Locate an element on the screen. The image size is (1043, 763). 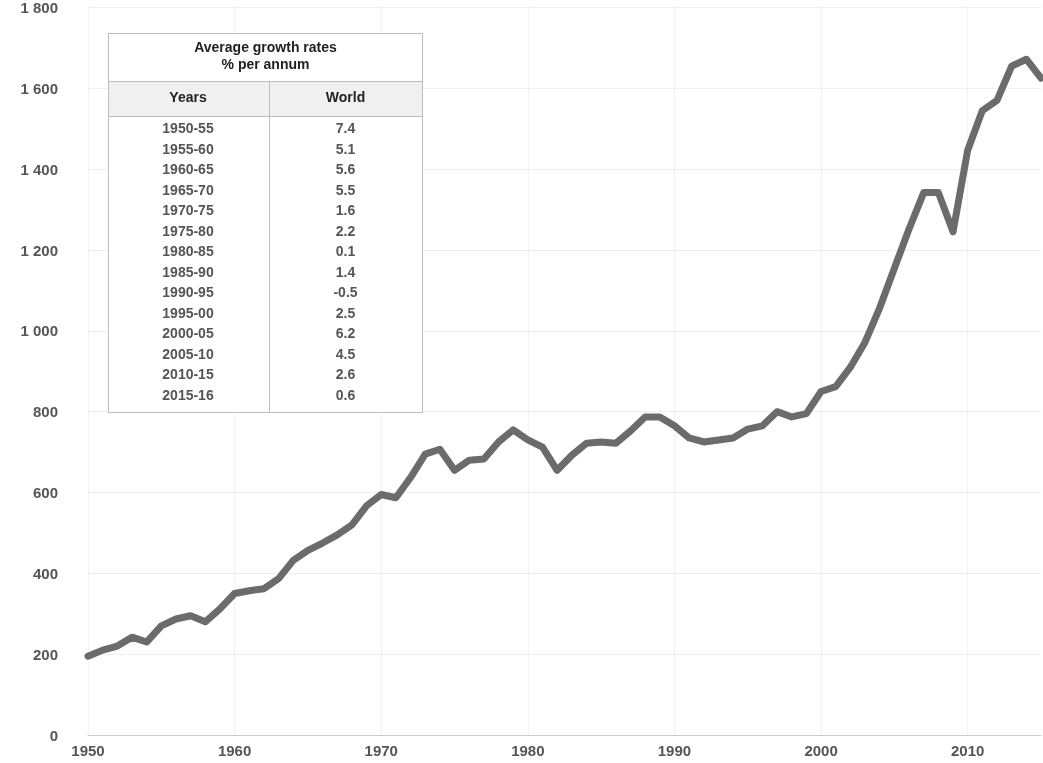
annotation: 1965-70 is located at coordinates (188, 189).